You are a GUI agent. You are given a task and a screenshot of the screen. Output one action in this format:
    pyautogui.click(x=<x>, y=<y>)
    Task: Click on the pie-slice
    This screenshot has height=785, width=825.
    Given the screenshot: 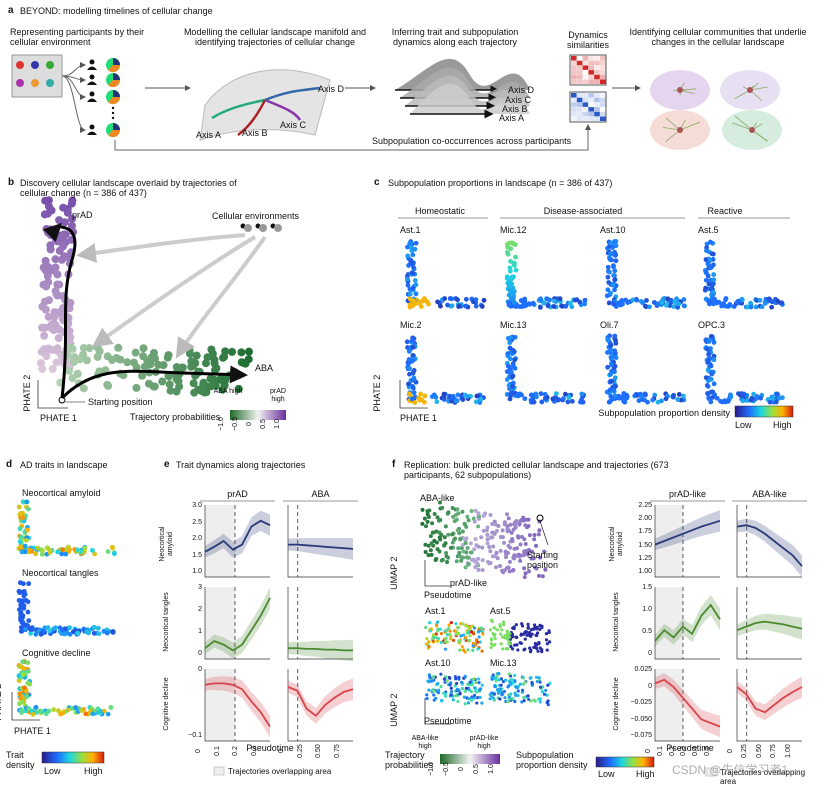 What is the action you would take?
    pyautogui.click(x=116, y=126)
    